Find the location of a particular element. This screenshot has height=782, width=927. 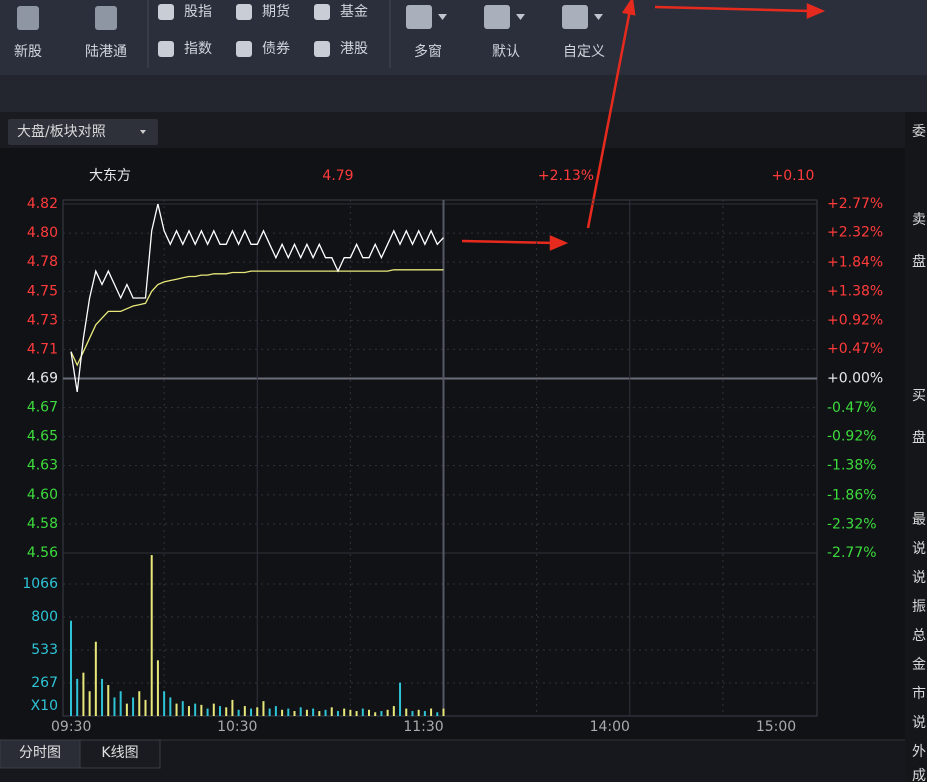

toolbar-button: 多窗 is located at coordinates (428, 51).